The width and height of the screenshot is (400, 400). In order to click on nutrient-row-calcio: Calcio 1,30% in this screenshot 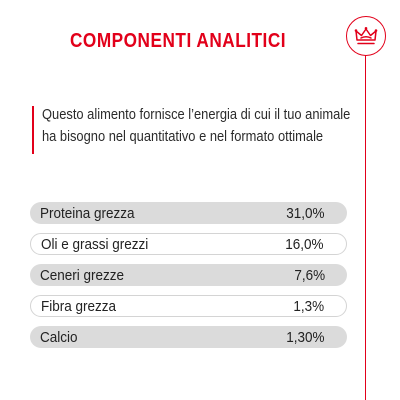, I will do `click(188, 337)`.